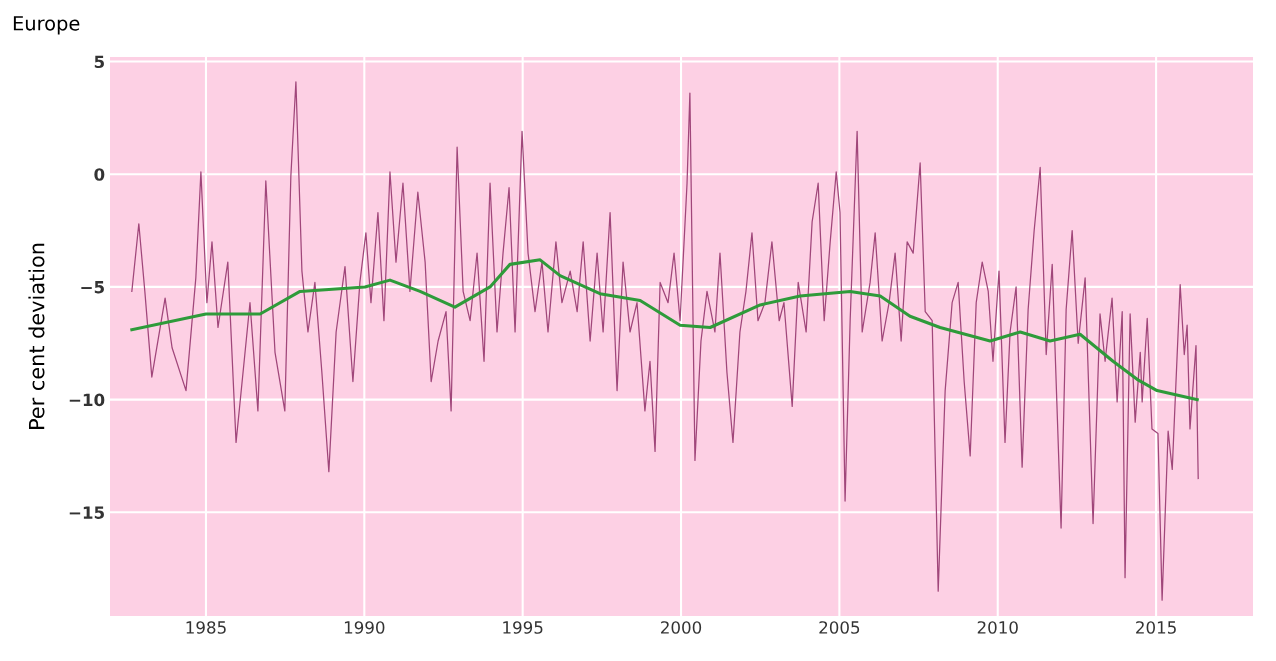  Describe the element at coordinates (839, 627) in the screenshot. I see `x-tick-label: 2005` at that location.